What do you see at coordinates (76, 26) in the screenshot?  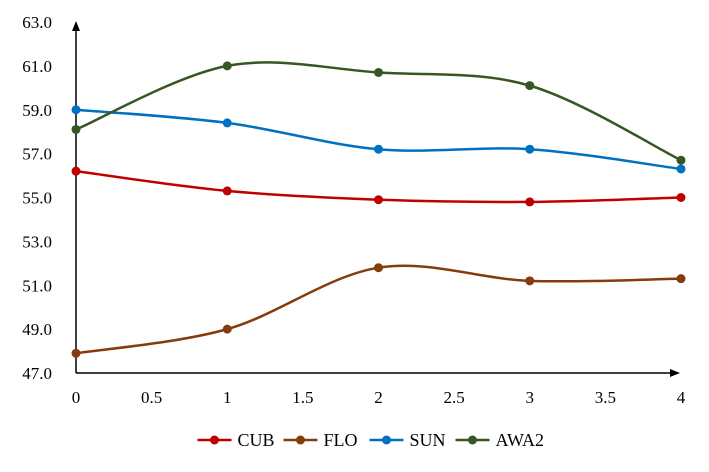 I see `y-axis-arrow` at bounding box center [76, 26].